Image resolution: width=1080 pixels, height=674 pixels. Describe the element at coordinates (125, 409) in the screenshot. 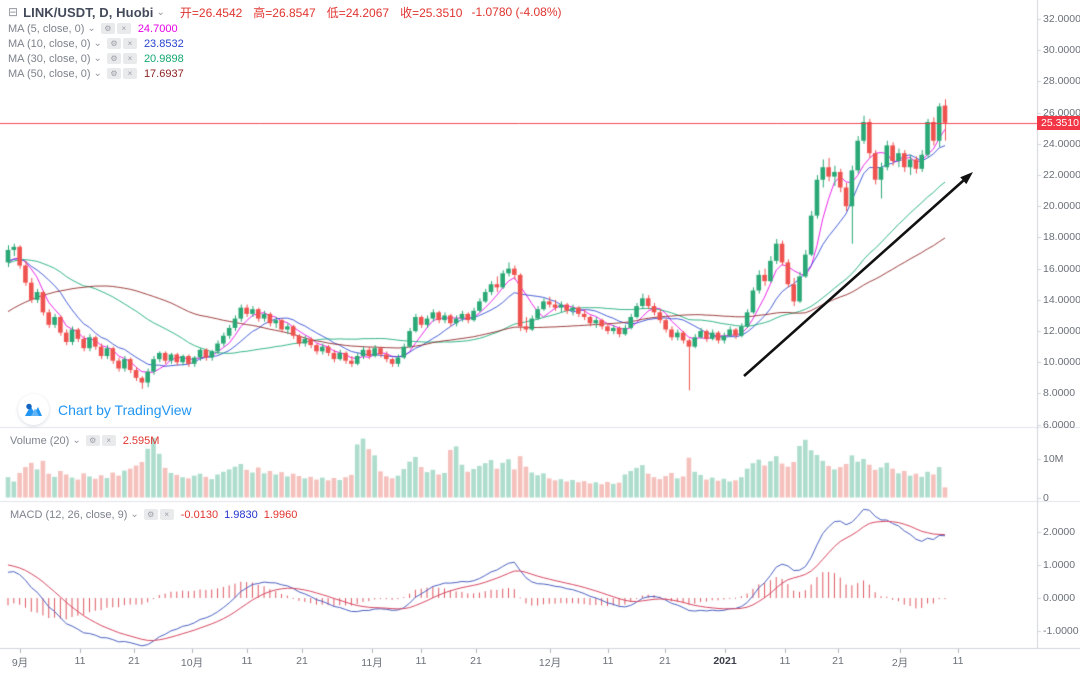

I see `tradingview-attribution-text: Chart by TradingView` at that location.